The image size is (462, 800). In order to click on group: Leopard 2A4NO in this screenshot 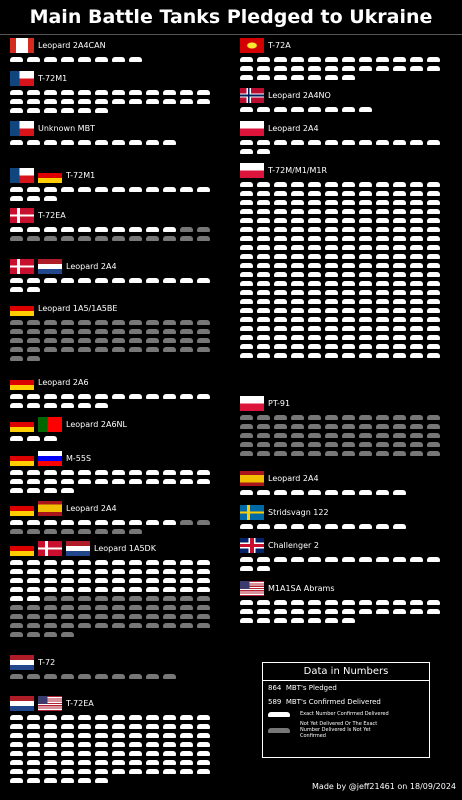, I will do `click(347, 101)`.